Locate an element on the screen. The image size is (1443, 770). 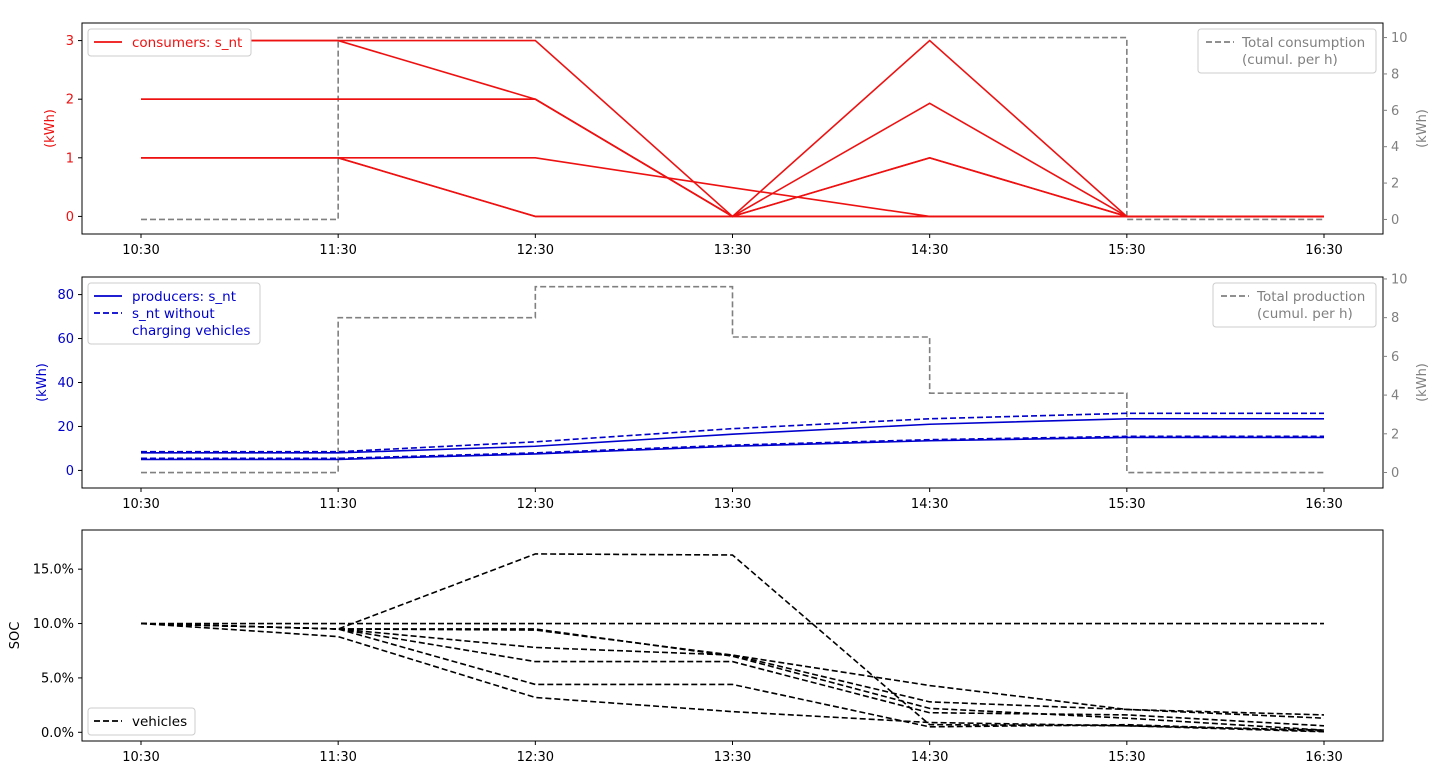
y-tick-label: 10.0% is located at coordinates (53, 624).